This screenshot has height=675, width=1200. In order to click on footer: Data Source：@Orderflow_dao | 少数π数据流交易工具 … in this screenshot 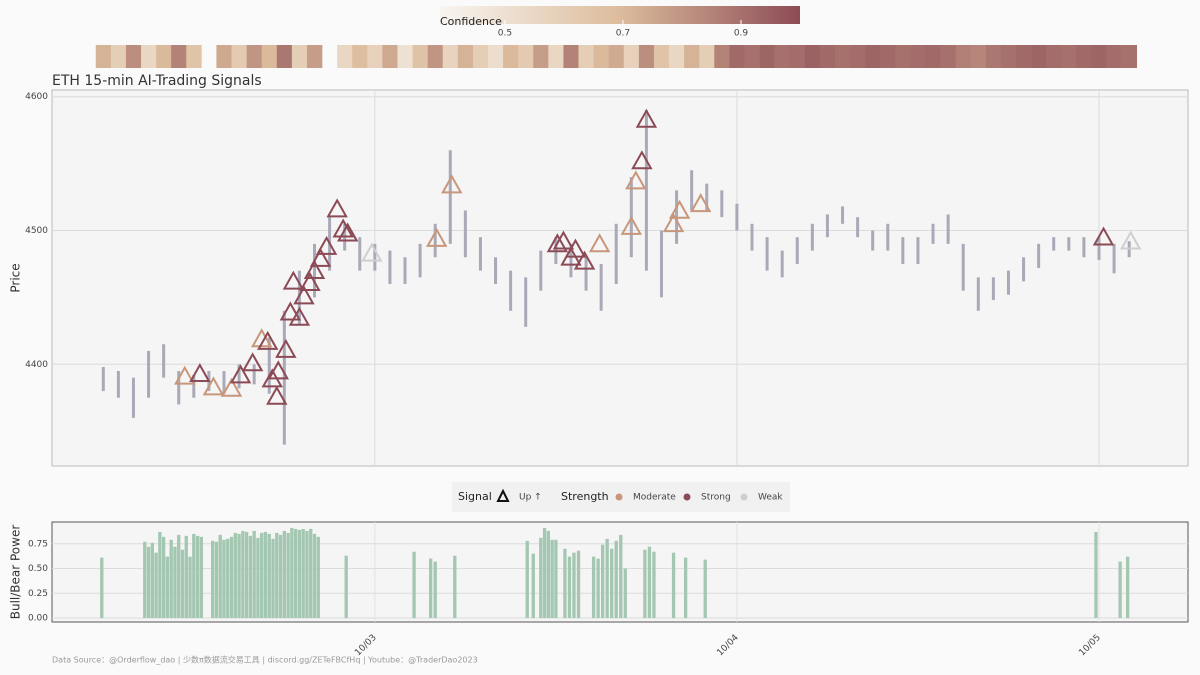, I will do `click(265, 660)`.